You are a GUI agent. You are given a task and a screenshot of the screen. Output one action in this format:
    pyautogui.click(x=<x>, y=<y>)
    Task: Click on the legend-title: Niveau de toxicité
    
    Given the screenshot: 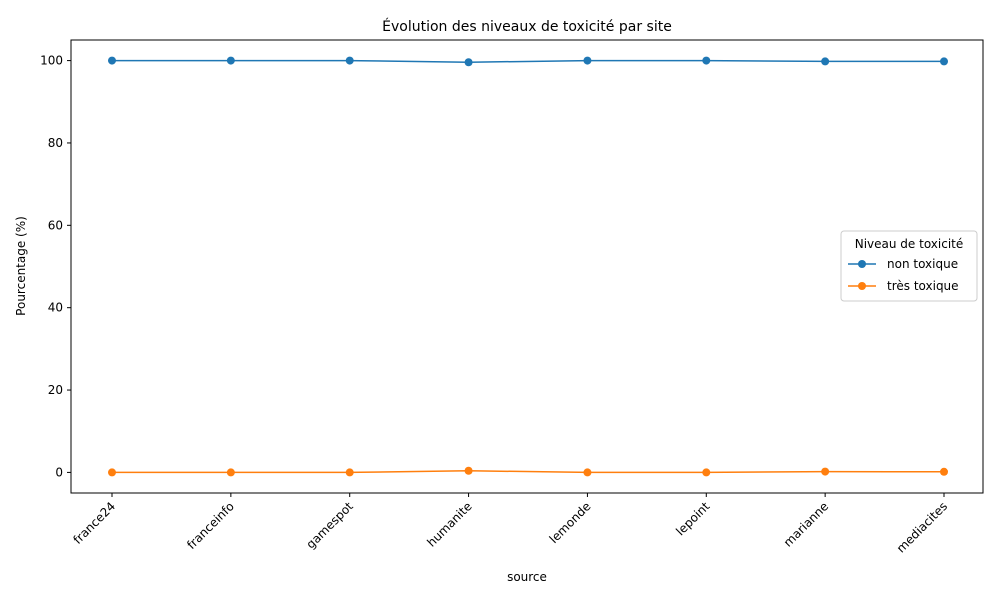 What is the action you would take?
    pyautogui.click(x=909, y=244)
    